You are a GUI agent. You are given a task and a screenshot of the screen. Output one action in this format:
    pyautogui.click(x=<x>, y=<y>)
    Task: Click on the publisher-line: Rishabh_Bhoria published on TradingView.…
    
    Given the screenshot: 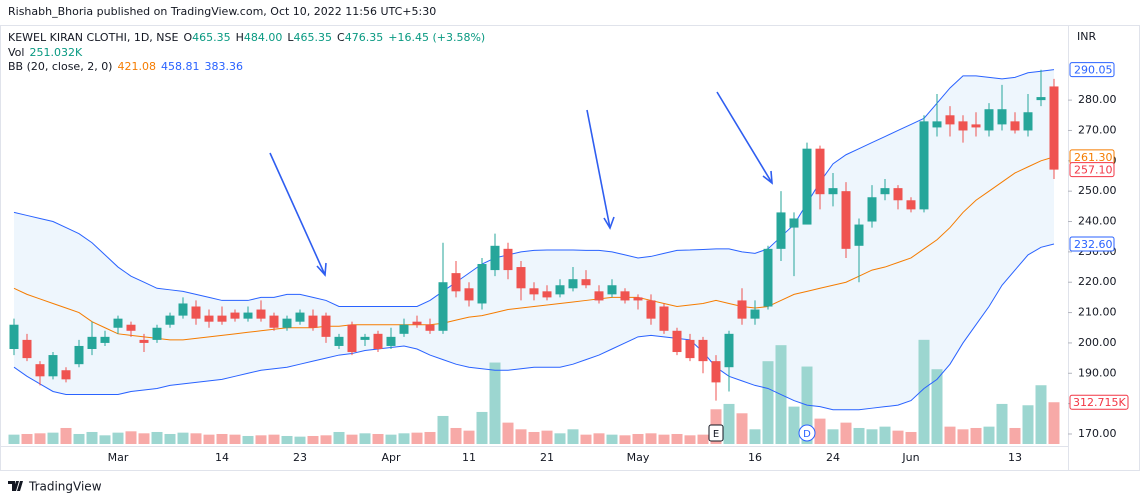 What is the action you would take?
    pyautogui.click(x=222, y=11)
    